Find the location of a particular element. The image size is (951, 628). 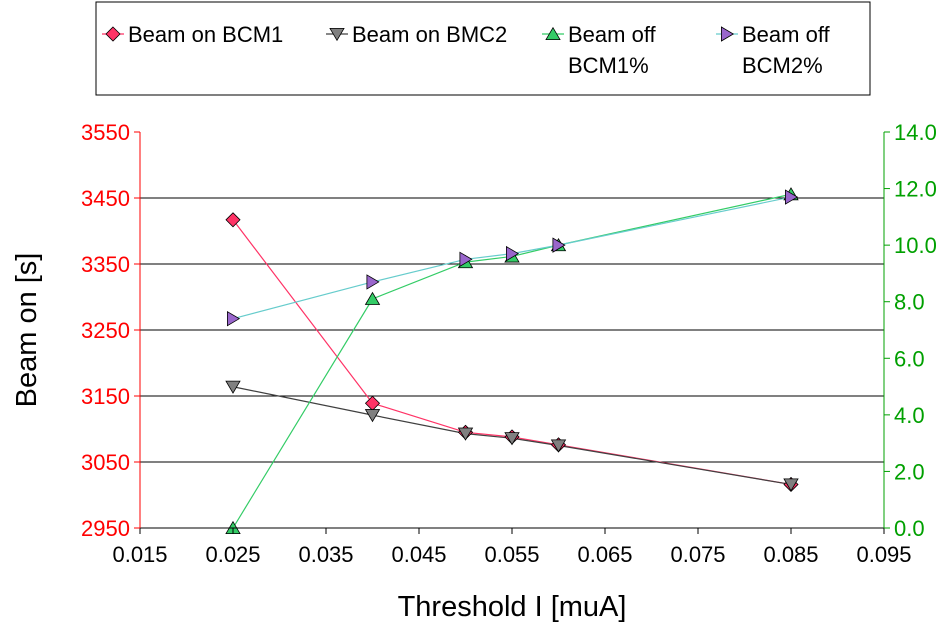

legend-item: Beam off BCM1% is located at coordinates (599, 50).